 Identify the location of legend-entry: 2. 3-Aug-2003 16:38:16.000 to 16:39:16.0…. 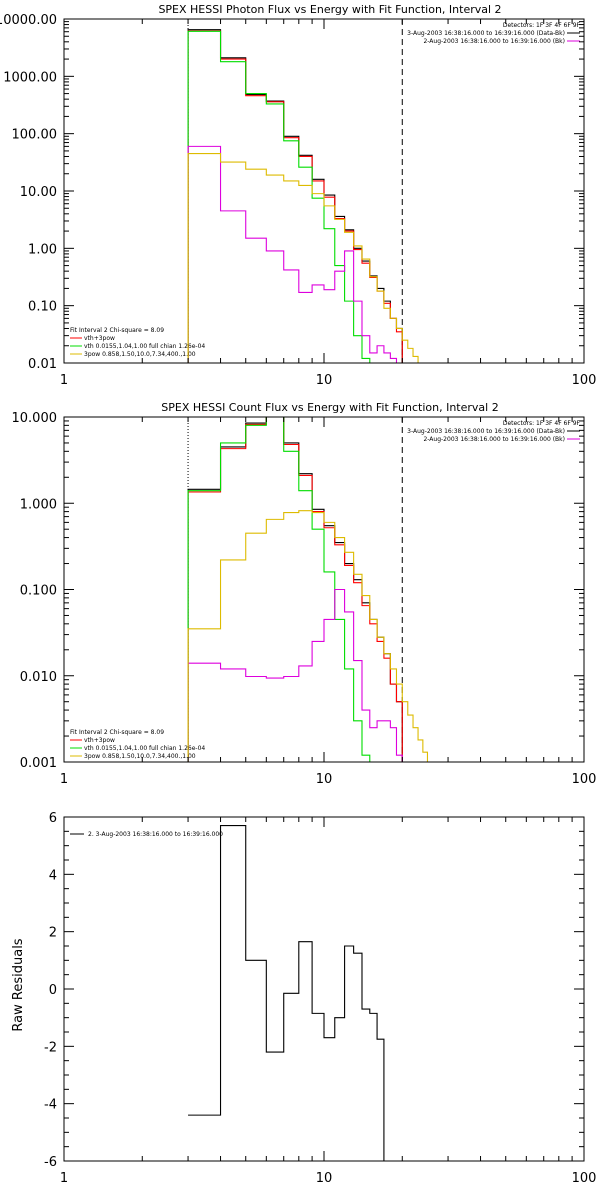
(155, 834).